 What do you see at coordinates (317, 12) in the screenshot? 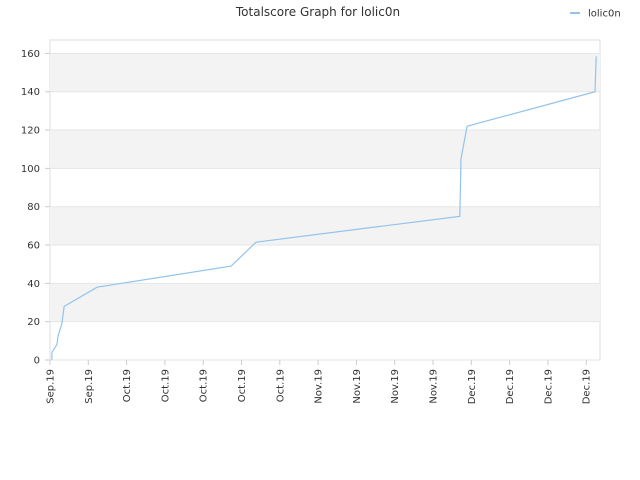
I see `chart-title: Totalscore Graph for lolic0n` at bounding box center [317, 12].